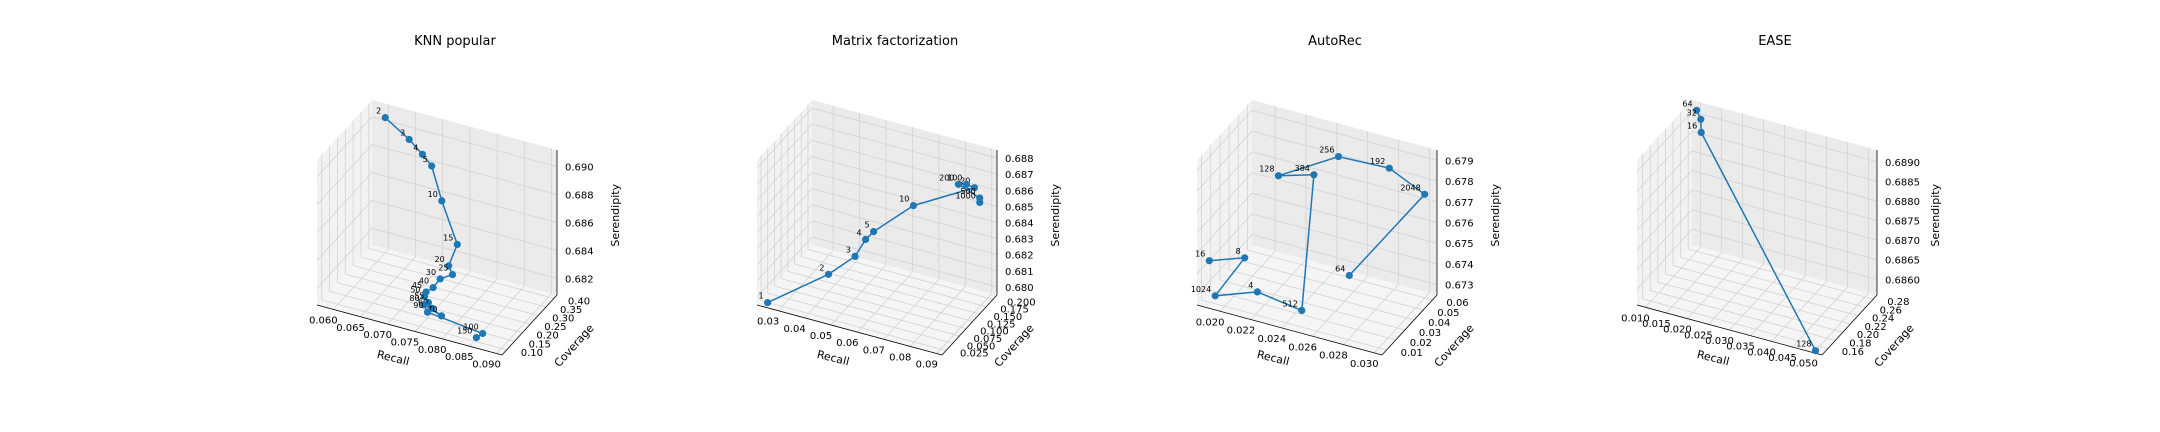 Image resolution: width=2160 pixels, height=432 pixels. I want to click on z-tick-label: 0.687, so click(1019, 175).